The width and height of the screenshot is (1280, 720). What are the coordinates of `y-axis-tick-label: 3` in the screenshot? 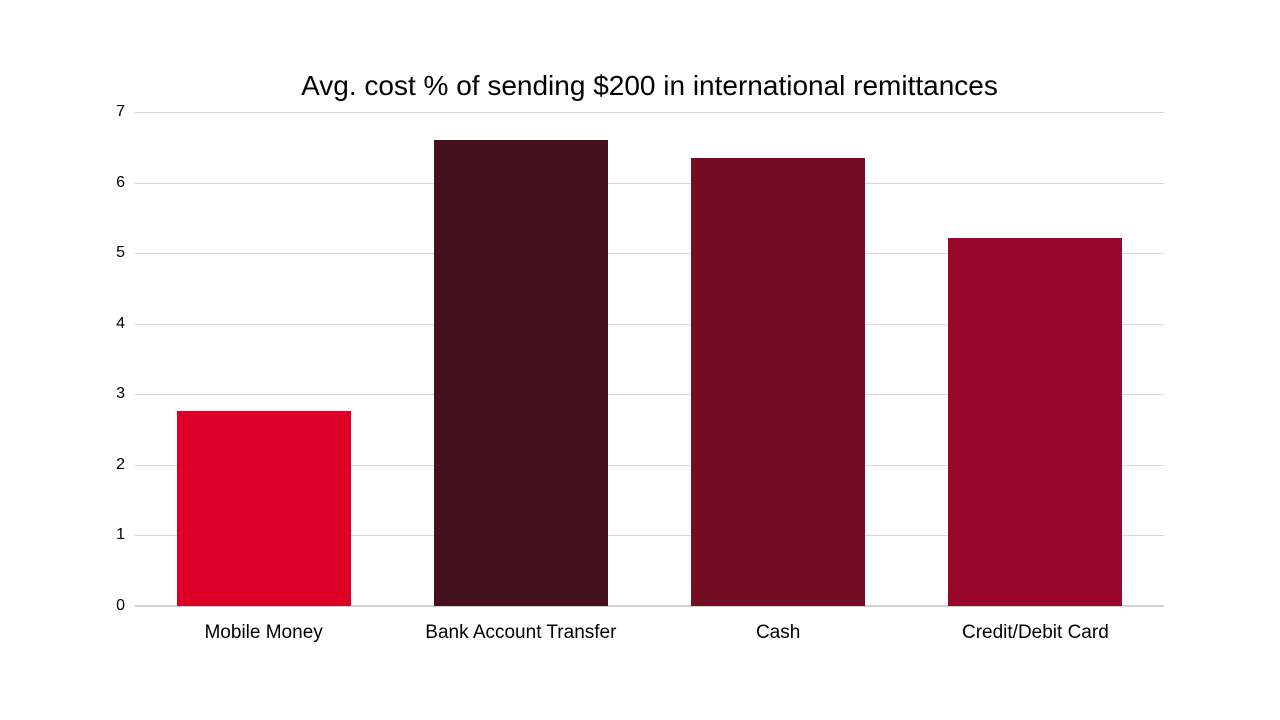 It's located at (120, 394).